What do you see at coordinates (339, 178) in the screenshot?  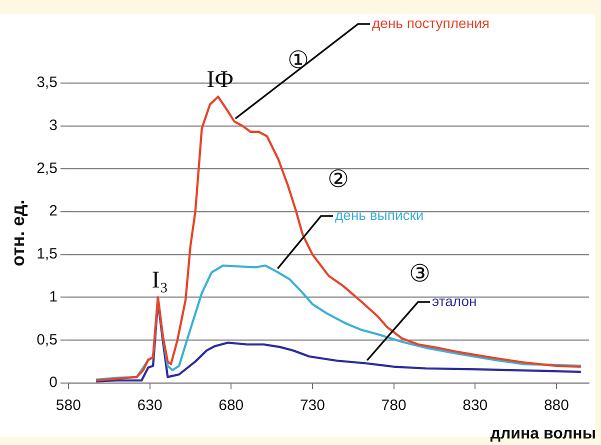 I see `annotation: ②` at bounding box center [339, 178].